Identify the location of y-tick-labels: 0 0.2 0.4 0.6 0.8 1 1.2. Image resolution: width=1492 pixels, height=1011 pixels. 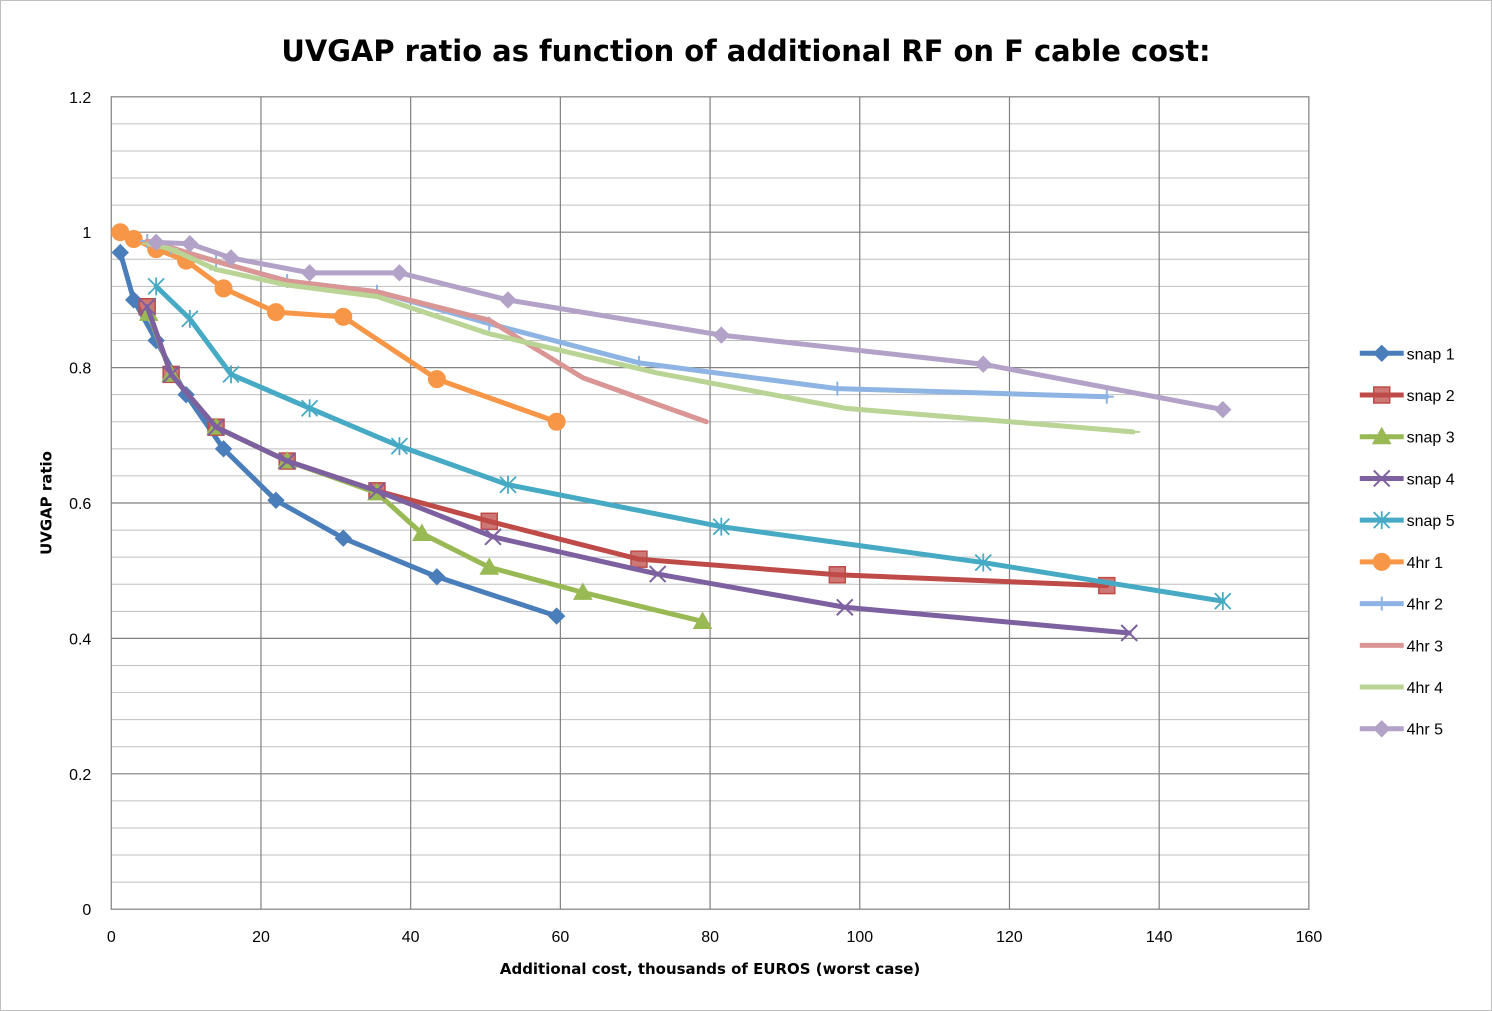
(80, 504).